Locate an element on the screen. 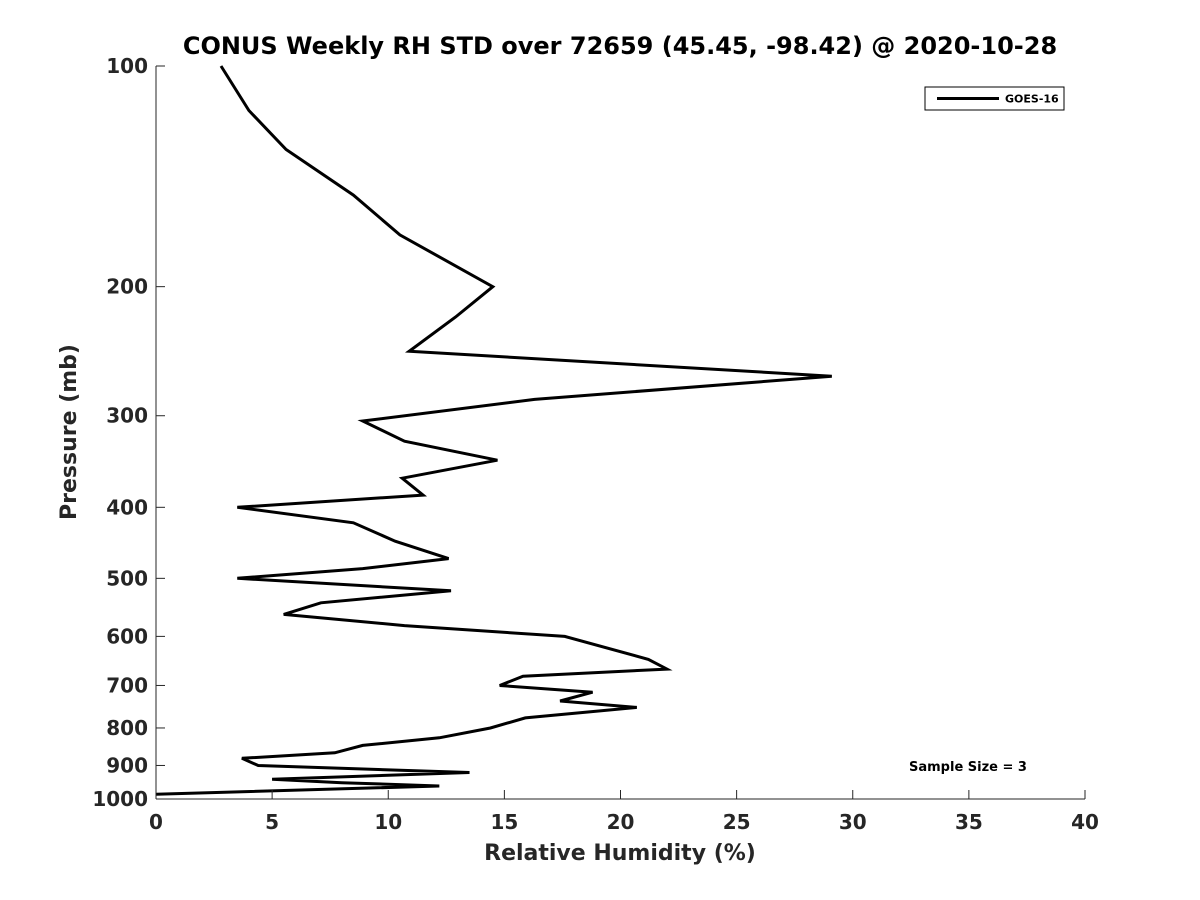  y-axis-label: Pressure (mb) is located at coordinates (69, 432).